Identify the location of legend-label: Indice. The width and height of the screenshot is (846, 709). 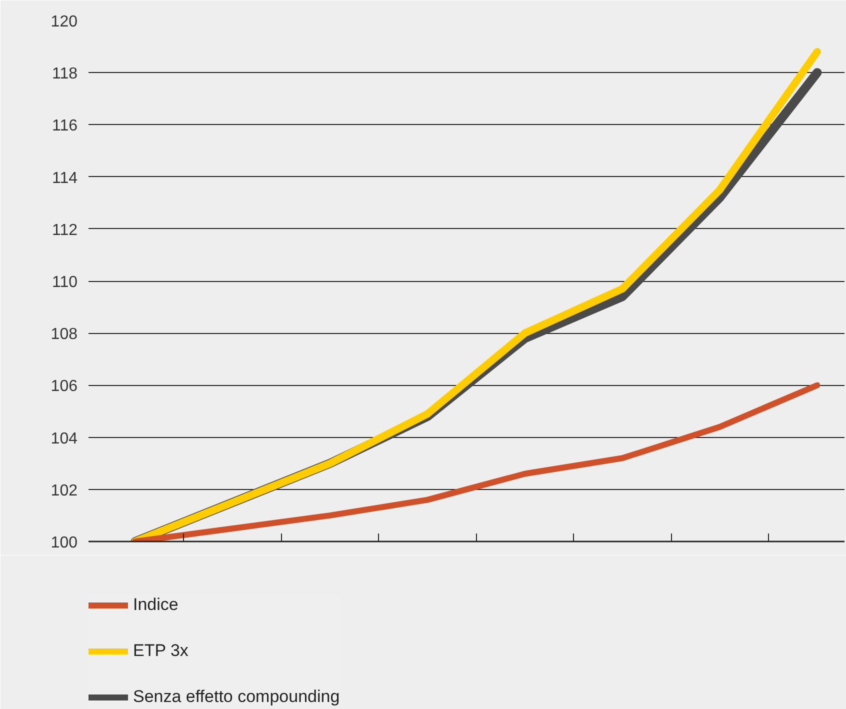
(155, 605).